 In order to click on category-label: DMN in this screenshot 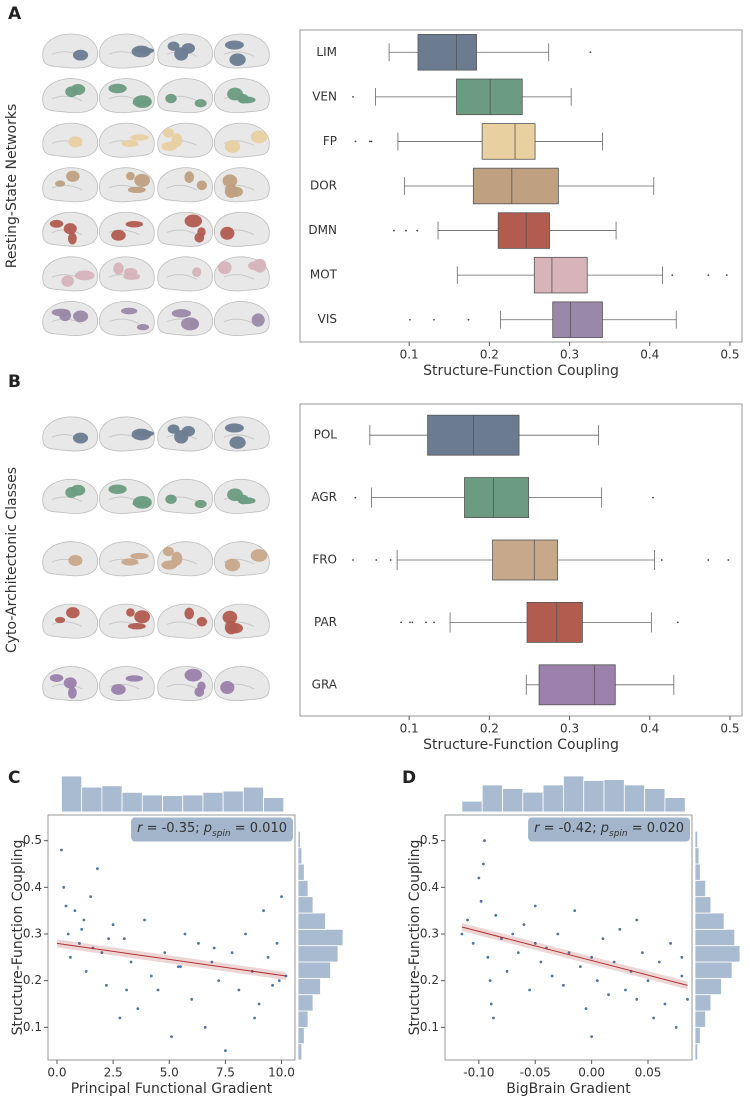, I will do `click(322, 230)`.